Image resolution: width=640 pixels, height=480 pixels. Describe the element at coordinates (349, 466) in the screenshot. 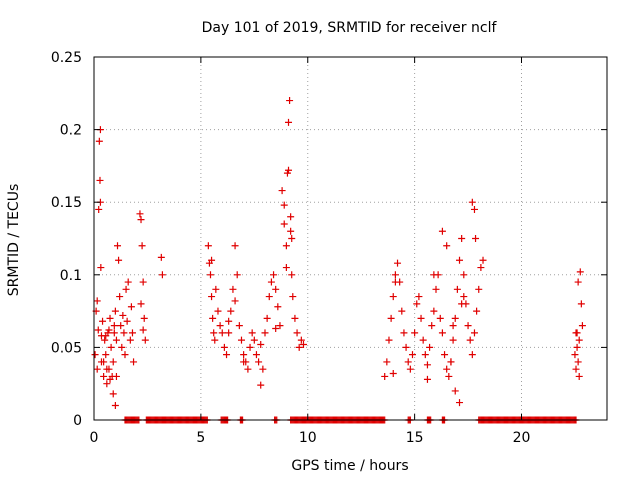

I see `x-axis-label: GPS time / hours` at that location.